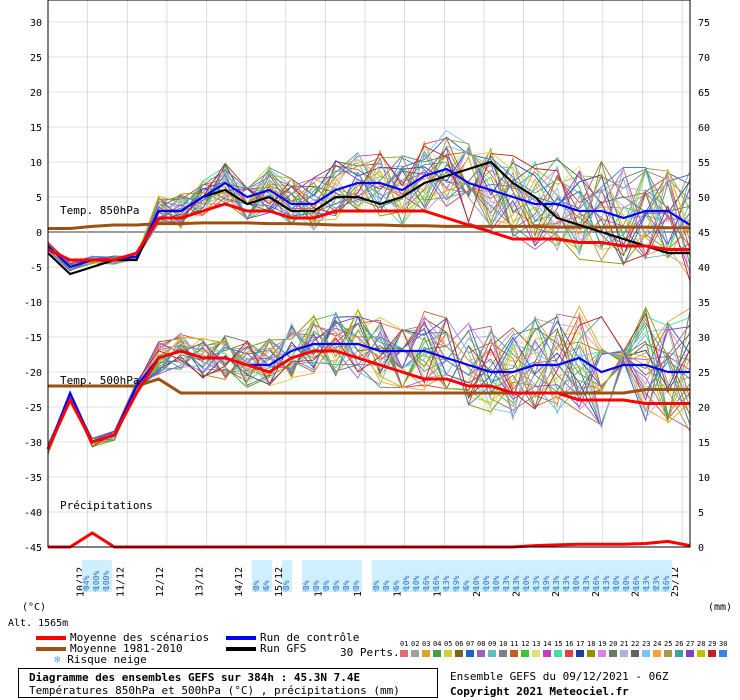  I want to click on right-tick-label: 45, so click(704, 233).